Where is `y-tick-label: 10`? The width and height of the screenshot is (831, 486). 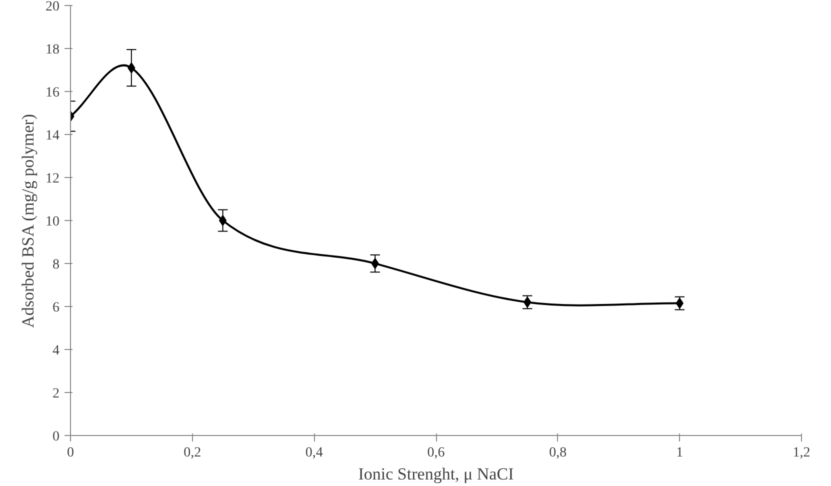 y-tick-label: 10 is located at coordinates (53, 222).